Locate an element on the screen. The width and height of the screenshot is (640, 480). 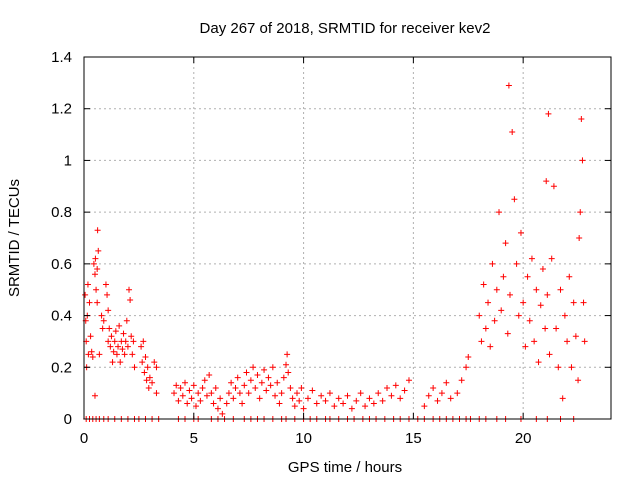
y-tick-label: 1.2 is located at coordinates (61, 109).